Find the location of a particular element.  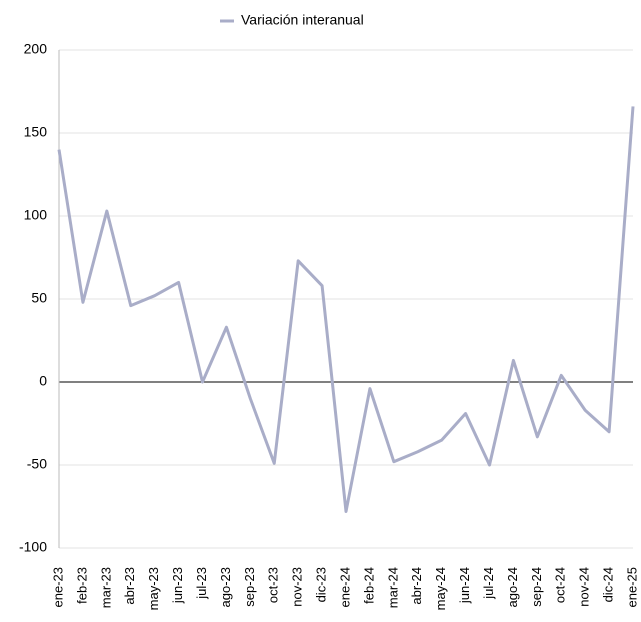

x-tick-label: nov-24 is located at coordinates (584, 587).